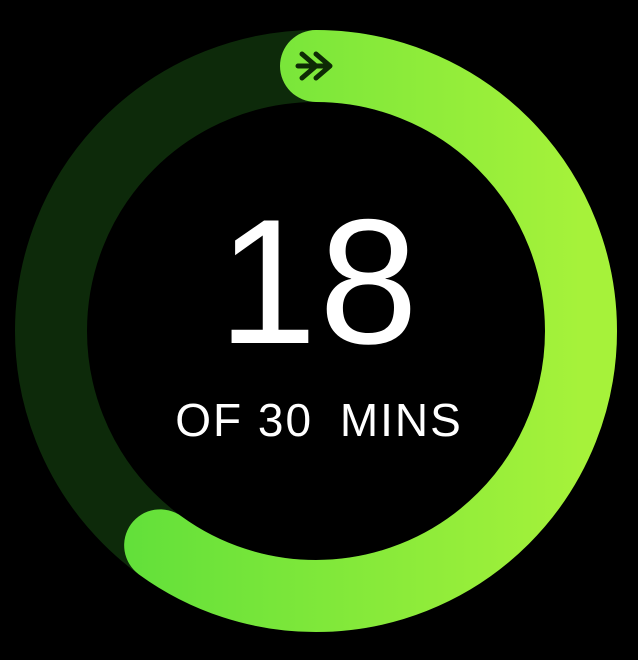 Image resolution: width=638 pixels, height=660 pixels. What do you see at coordinates (401, 420) in the screenshot?
I see `goal-unit: MINS` at bounding box center [401, 420].